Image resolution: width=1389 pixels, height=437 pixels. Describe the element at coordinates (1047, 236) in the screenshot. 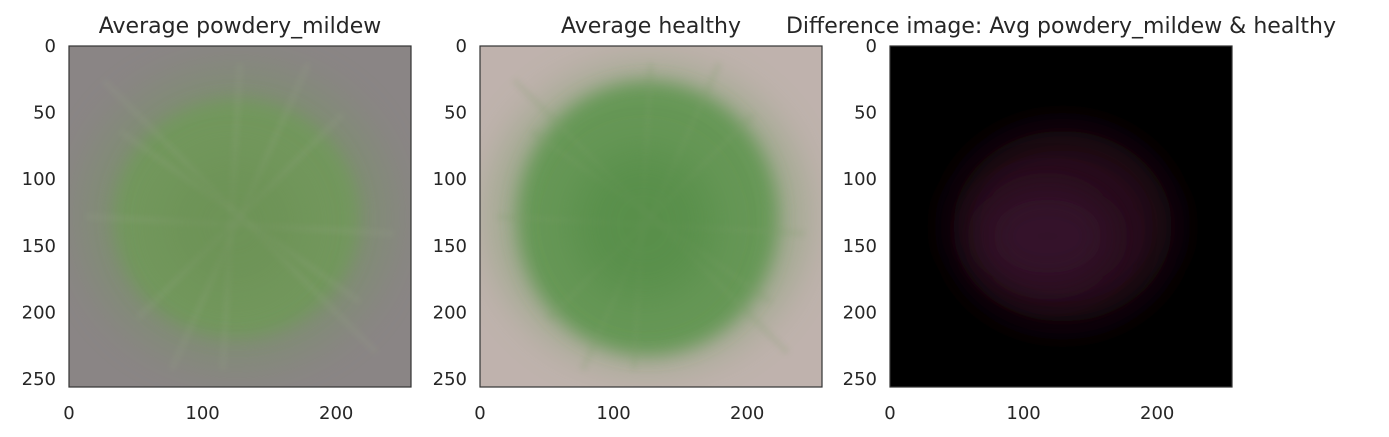

I see `difference-blob-core` at that location.